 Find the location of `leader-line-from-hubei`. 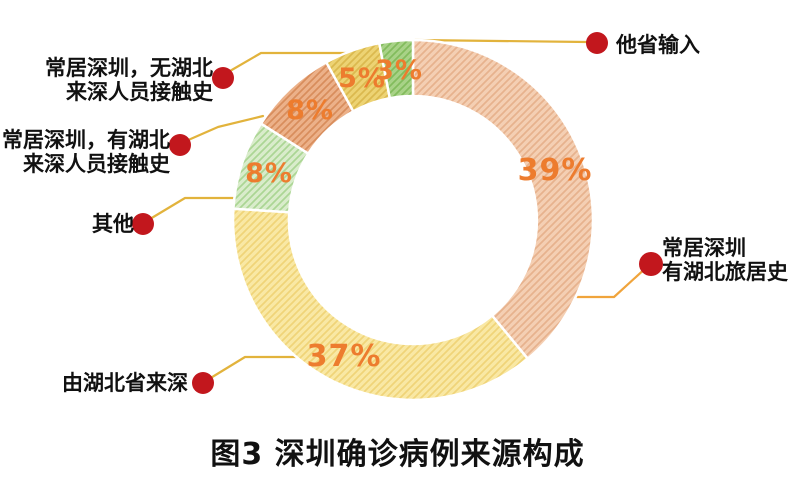

leader-line-from-hubei is located at coordinates (253, 368).